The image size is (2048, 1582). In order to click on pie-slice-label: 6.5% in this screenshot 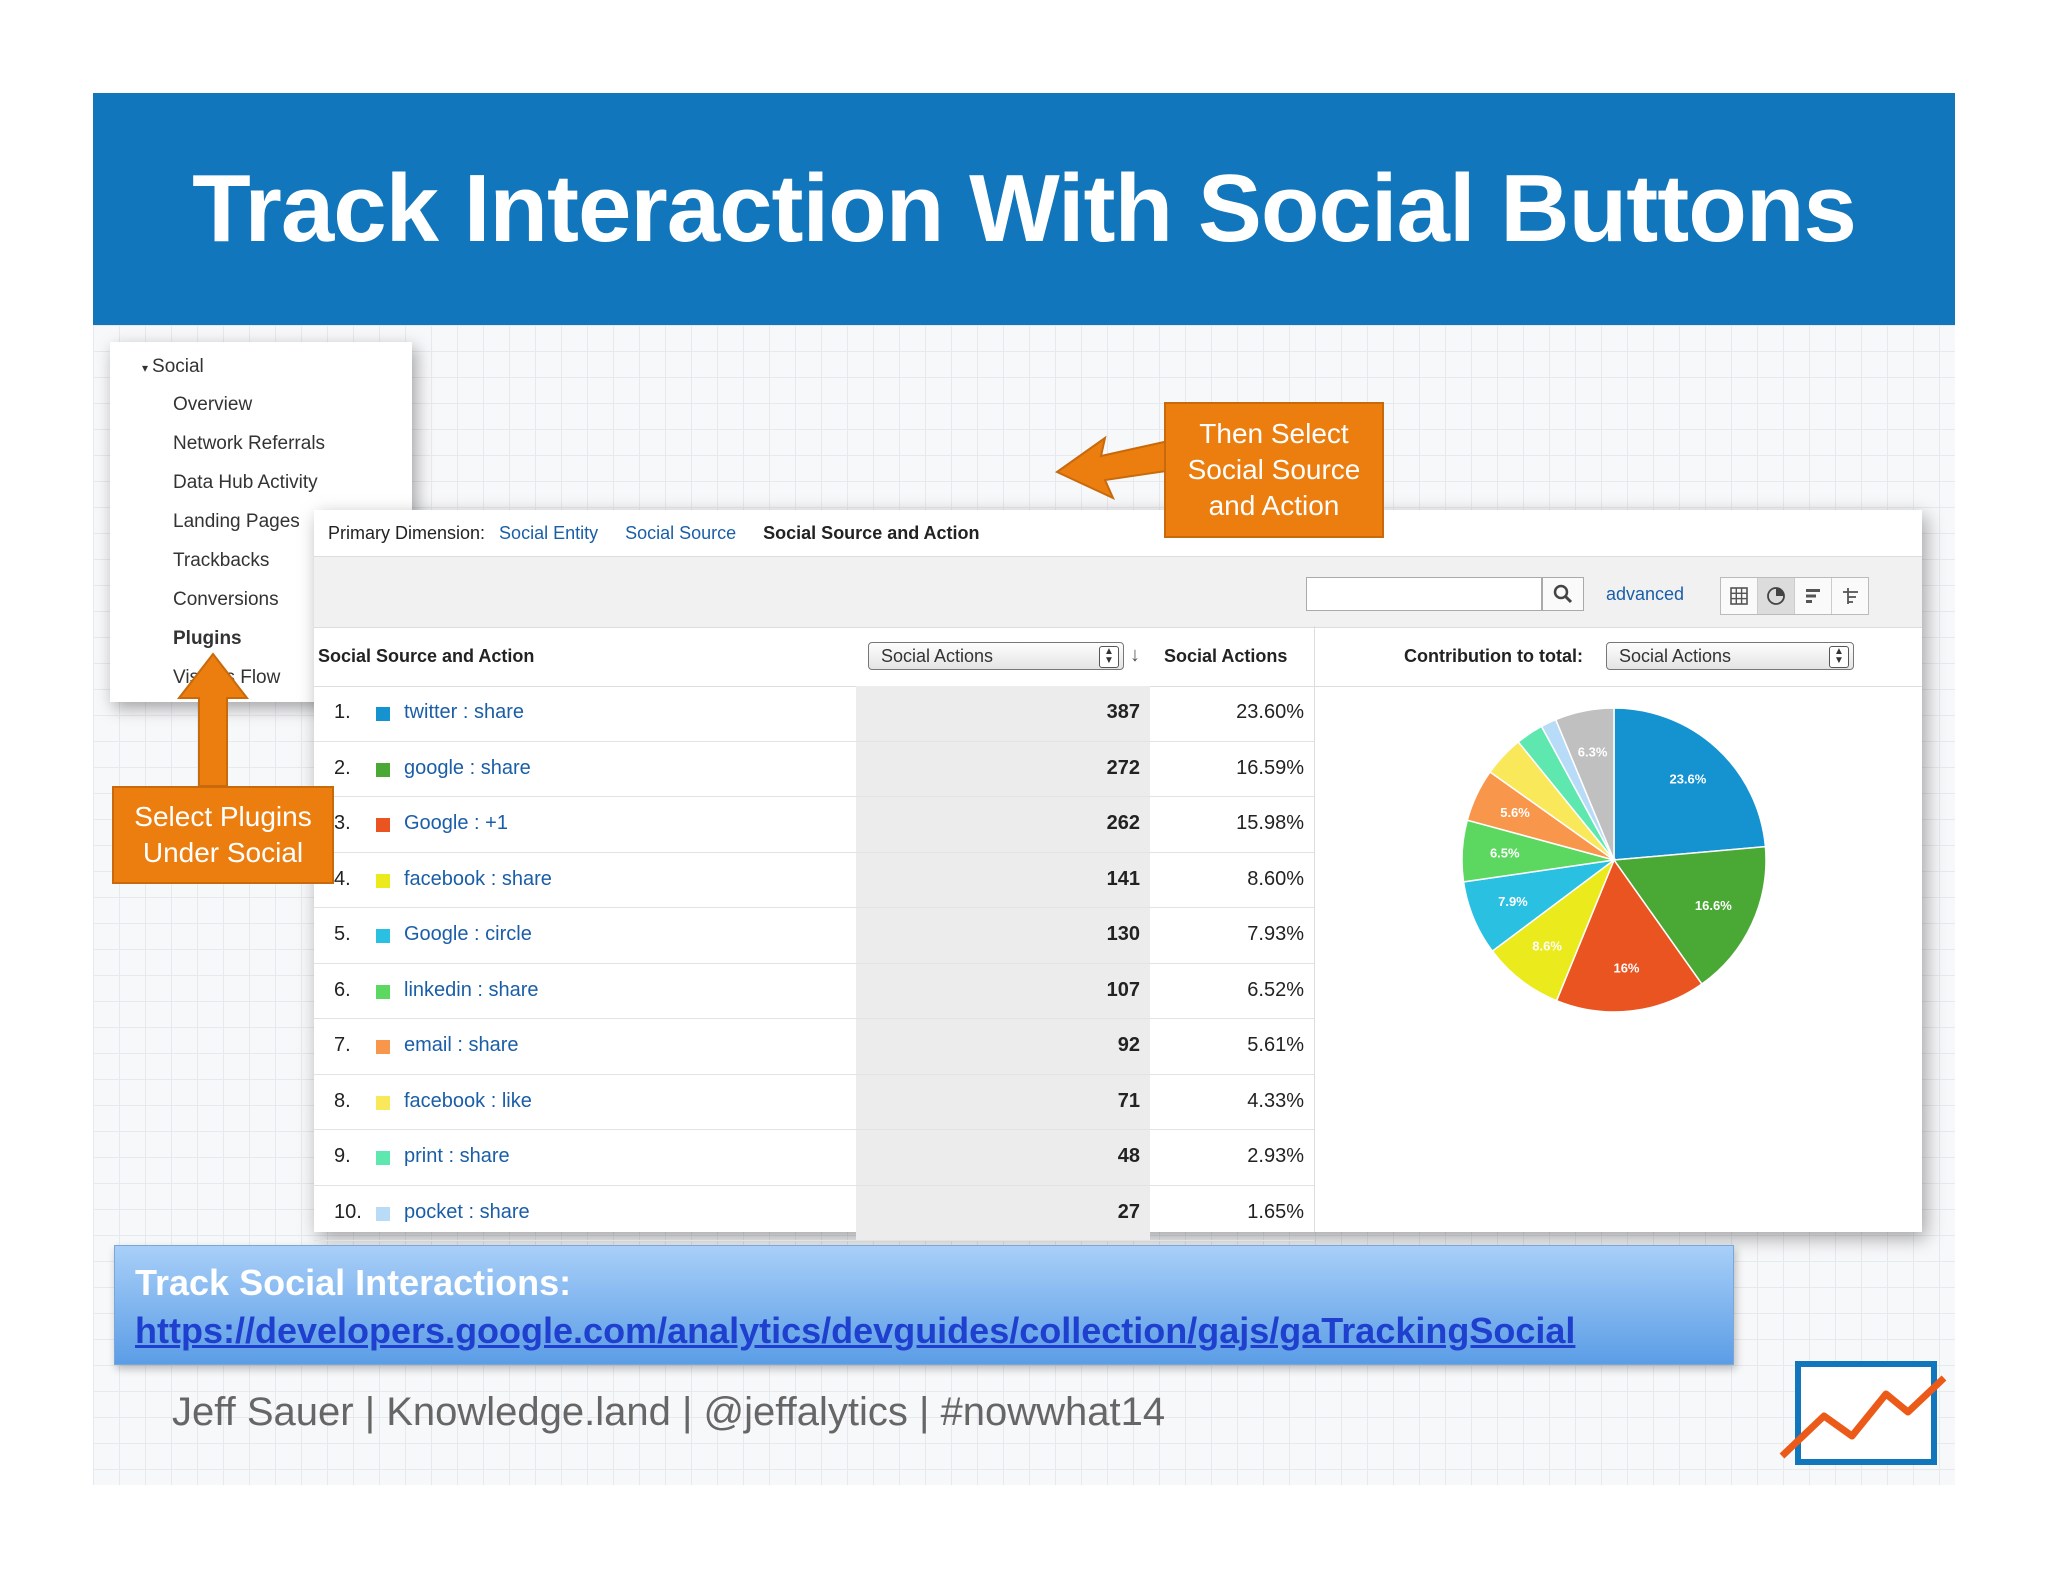, I will do `click(1505, 852)`.